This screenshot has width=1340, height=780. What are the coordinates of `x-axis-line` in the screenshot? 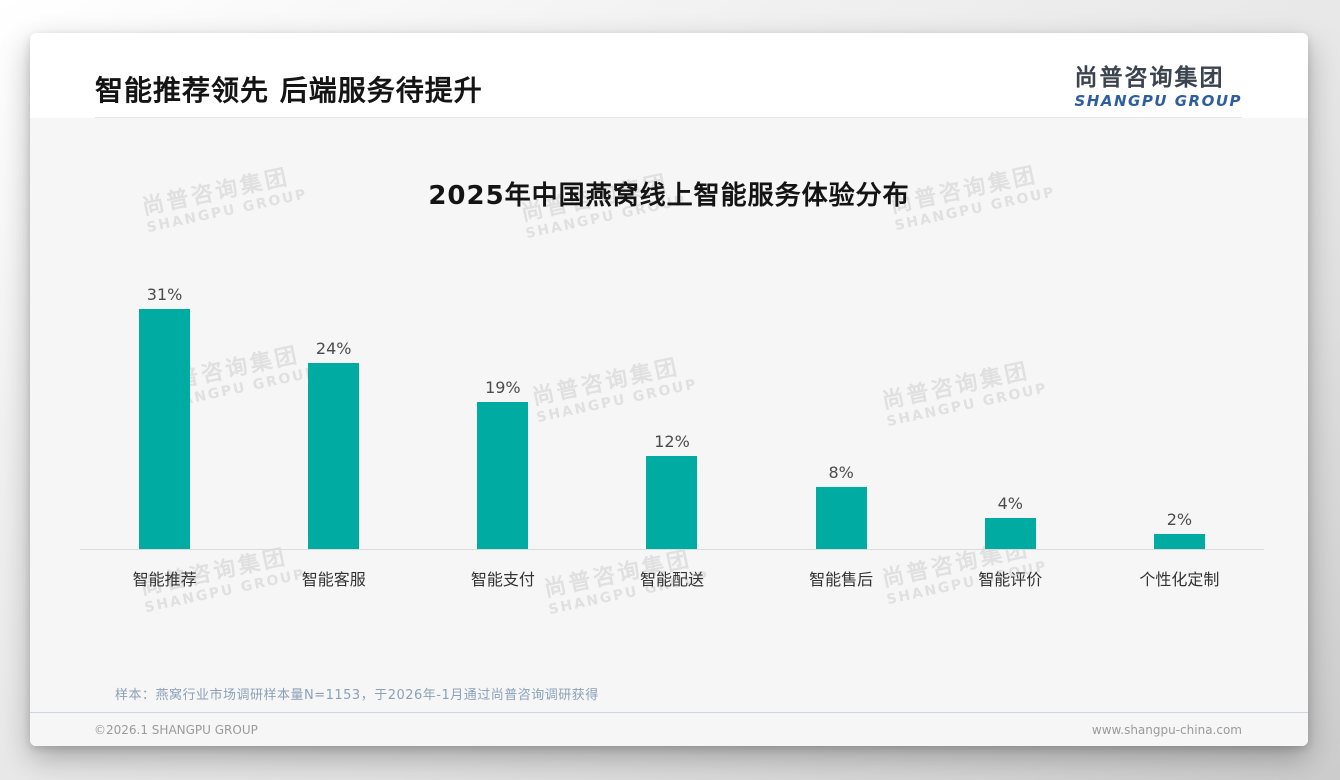 It's located at (672, 549).